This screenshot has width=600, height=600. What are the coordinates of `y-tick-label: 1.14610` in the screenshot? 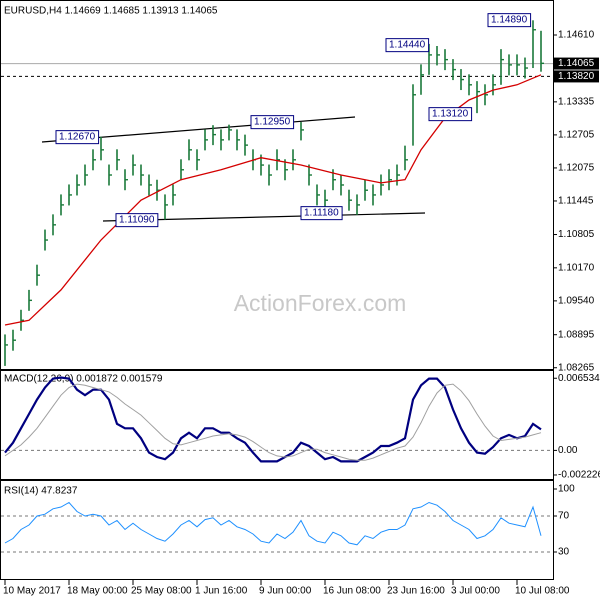 It's located at (576, 35).